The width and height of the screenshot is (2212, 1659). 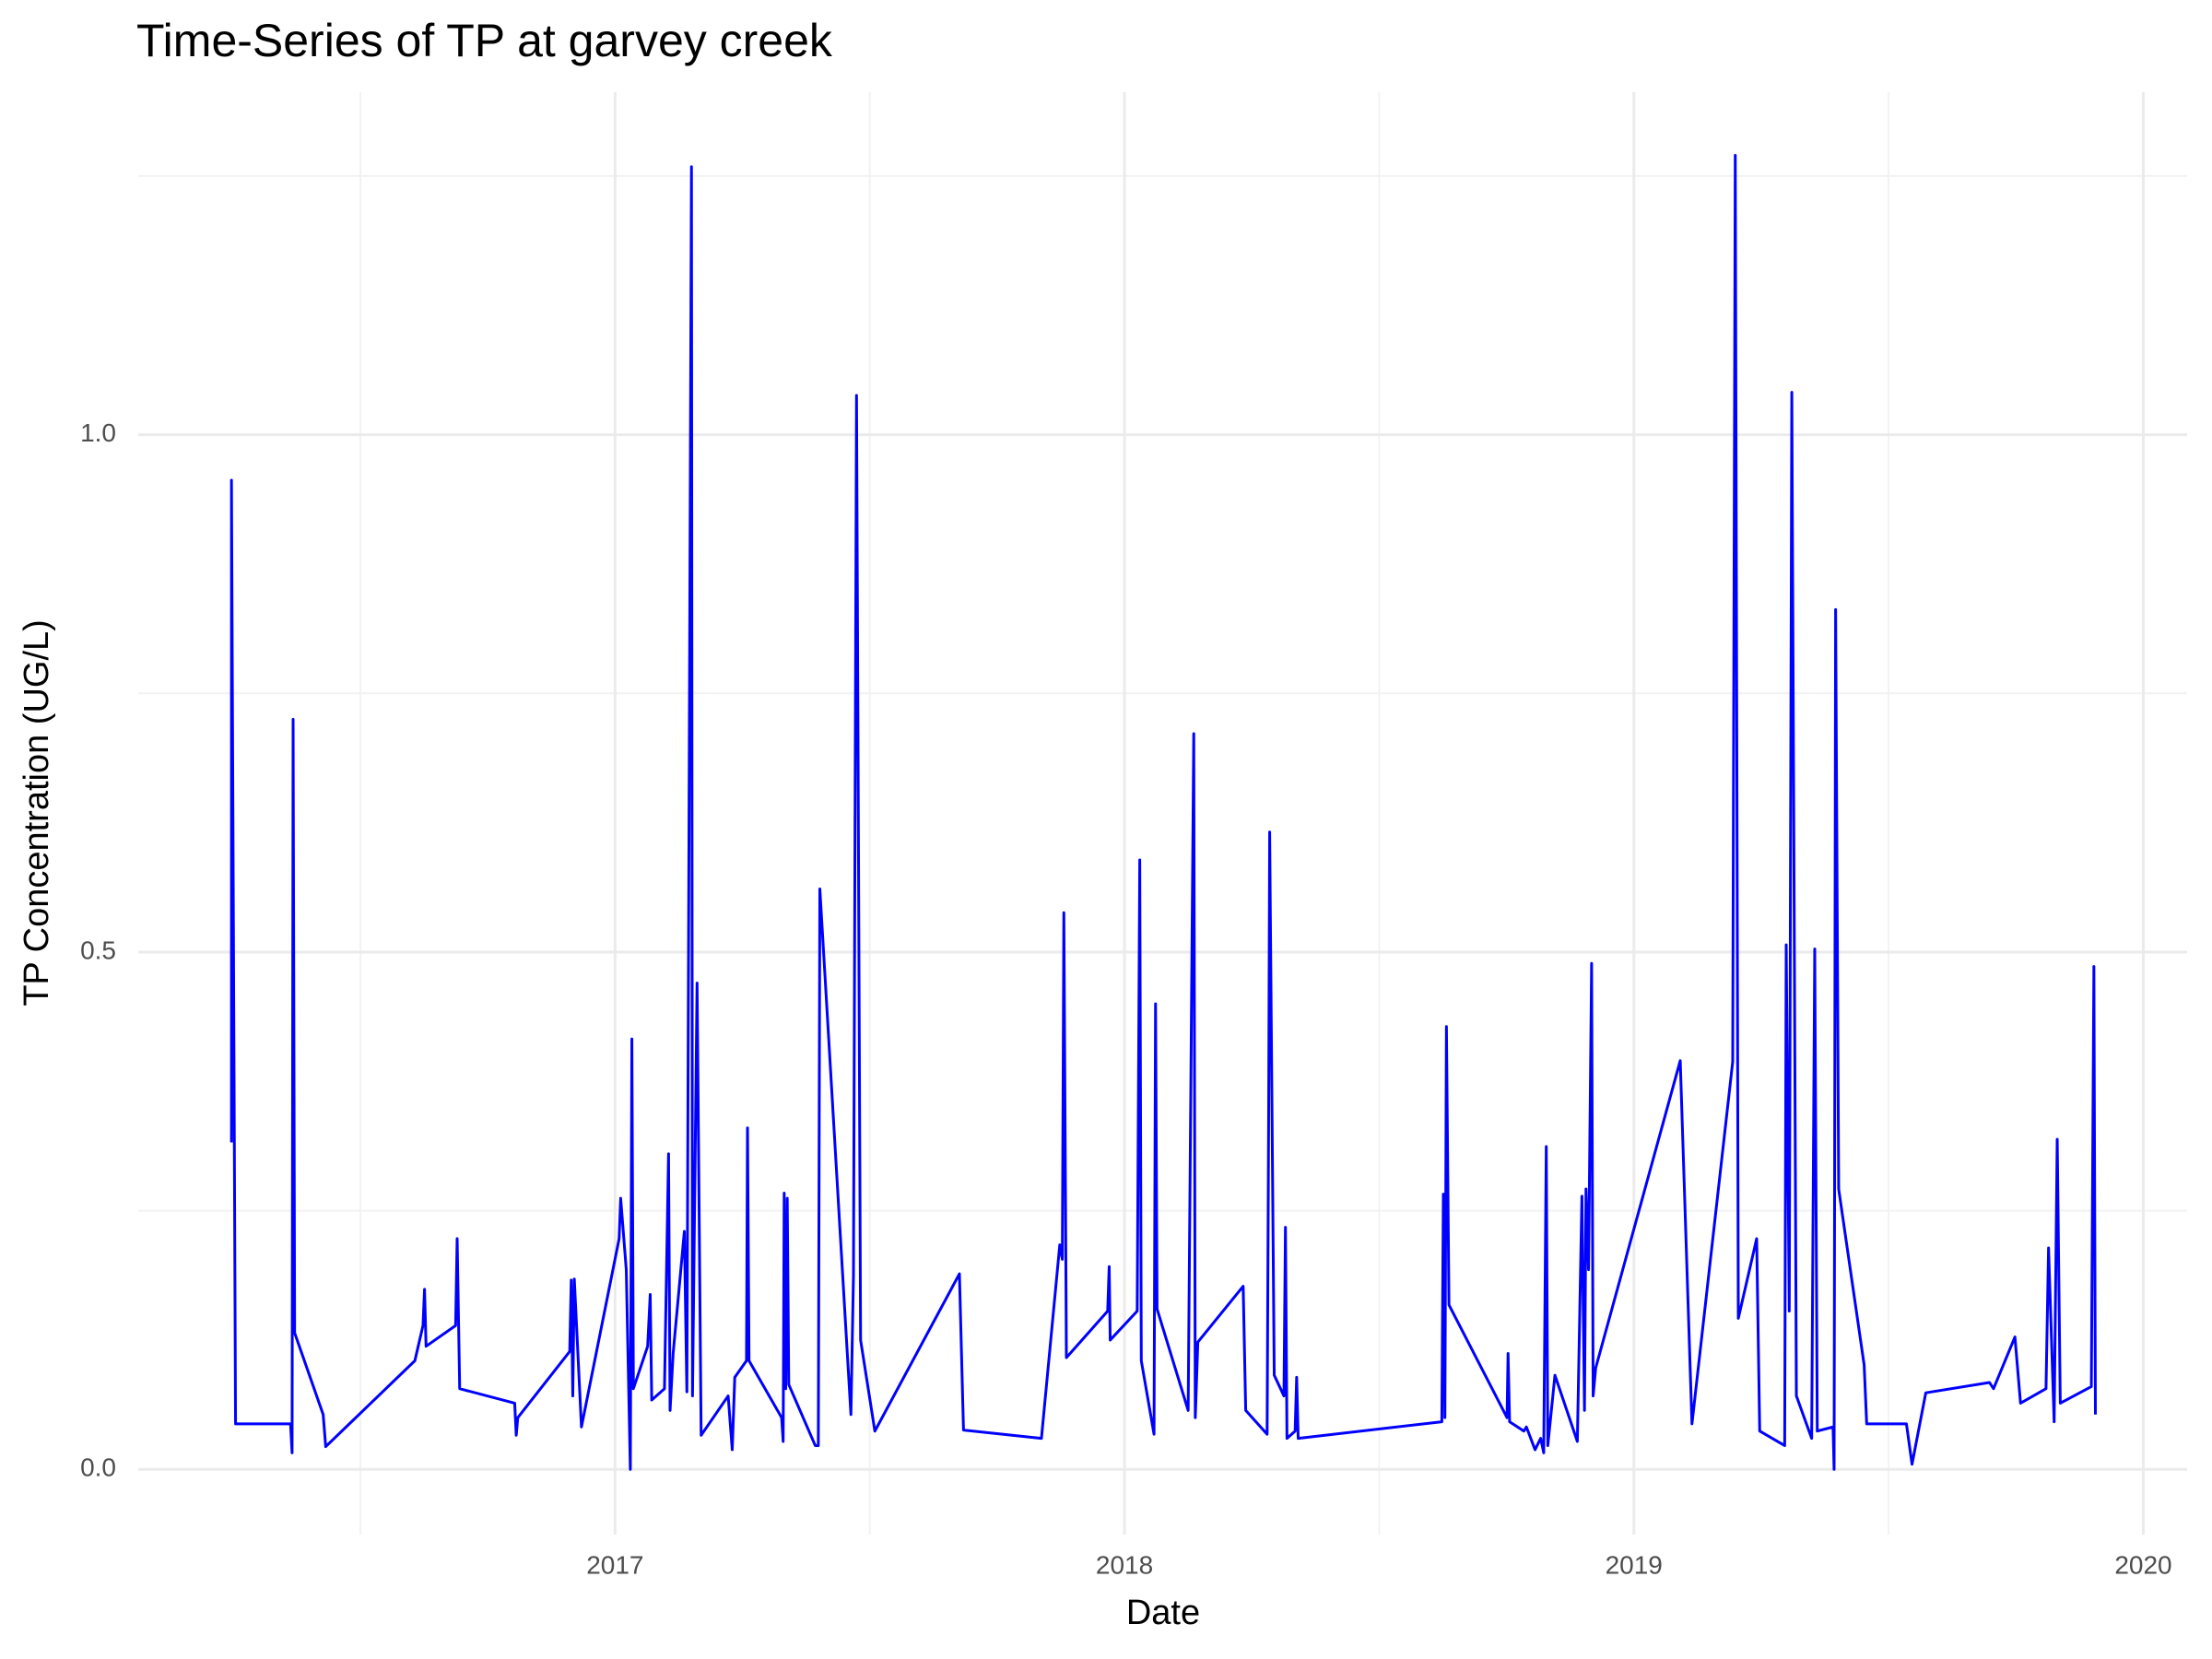 I want to click on x-tick-label: 2019, so click(x=1634, y=1564).